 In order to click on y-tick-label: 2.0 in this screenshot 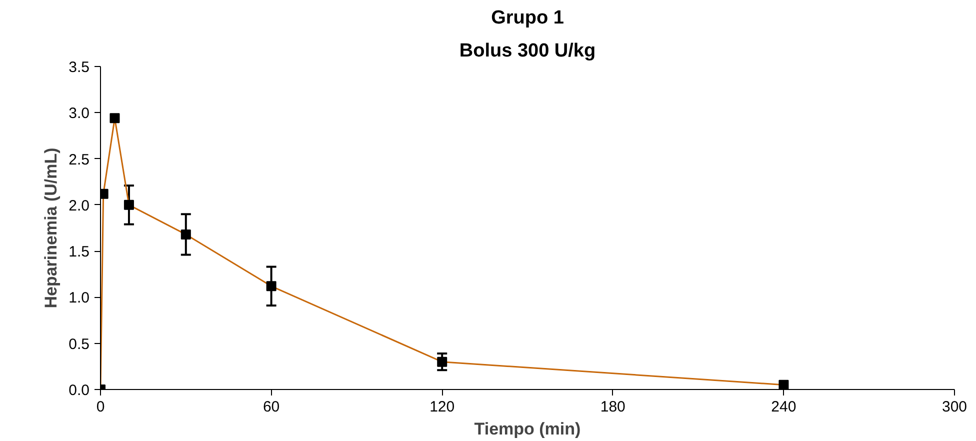, I will do `click(79, 205)`.